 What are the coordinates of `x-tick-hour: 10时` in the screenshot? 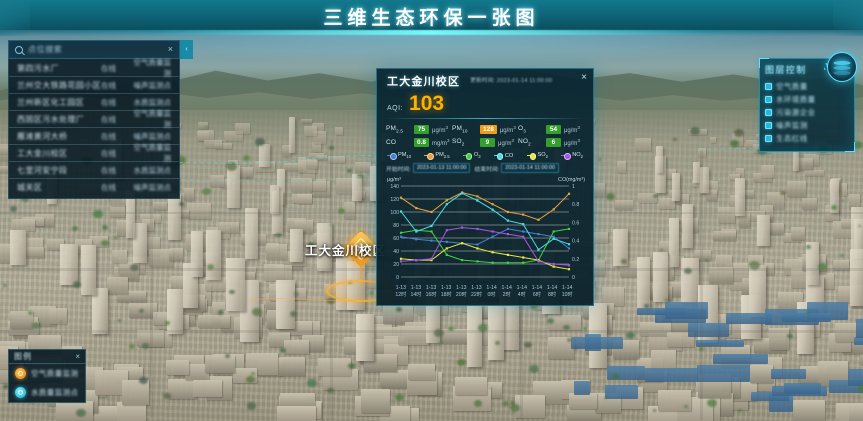 It's located at (567, 294).